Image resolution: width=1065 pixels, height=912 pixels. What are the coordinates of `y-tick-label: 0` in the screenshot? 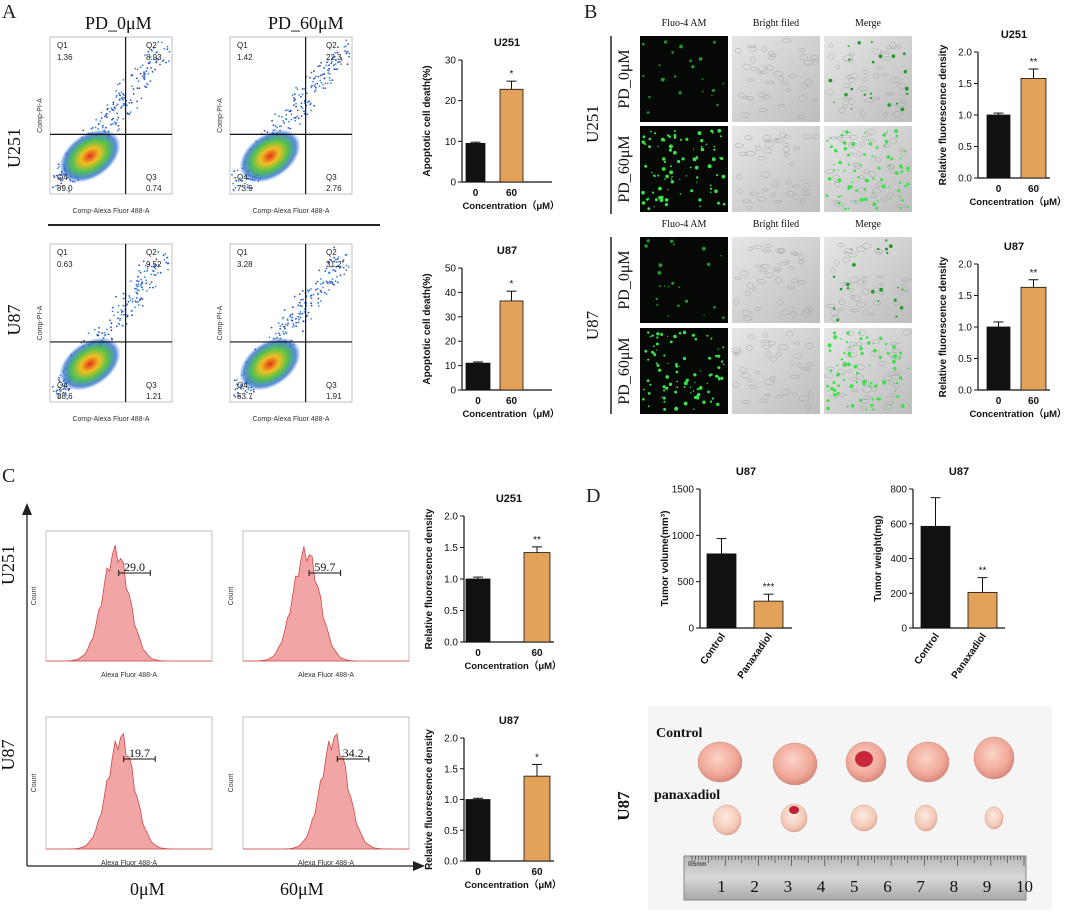 It's located at (453, 183).